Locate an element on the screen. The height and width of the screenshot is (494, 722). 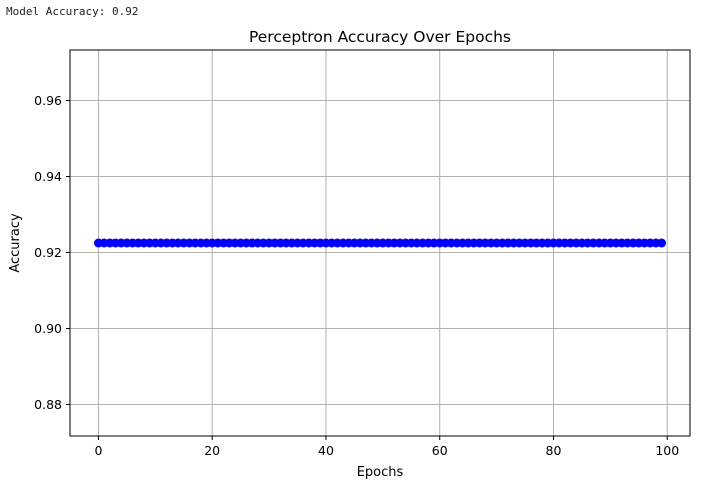
y-tick-label: 0.92 is located at coordinates (48, 252).